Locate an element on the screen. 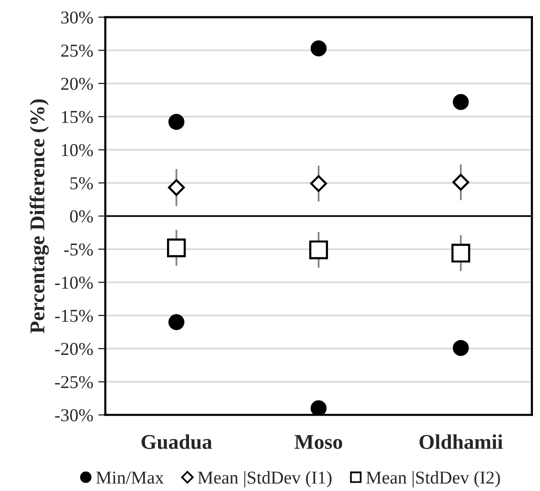  y-tick-label: 20% is located at coordinates (77, 84).